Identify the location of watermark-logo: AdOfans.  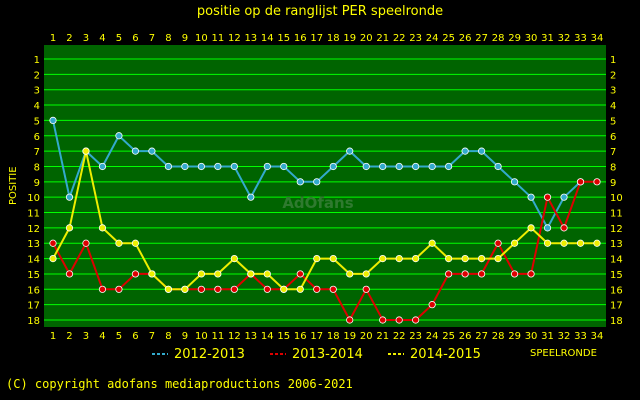
(317, 203).